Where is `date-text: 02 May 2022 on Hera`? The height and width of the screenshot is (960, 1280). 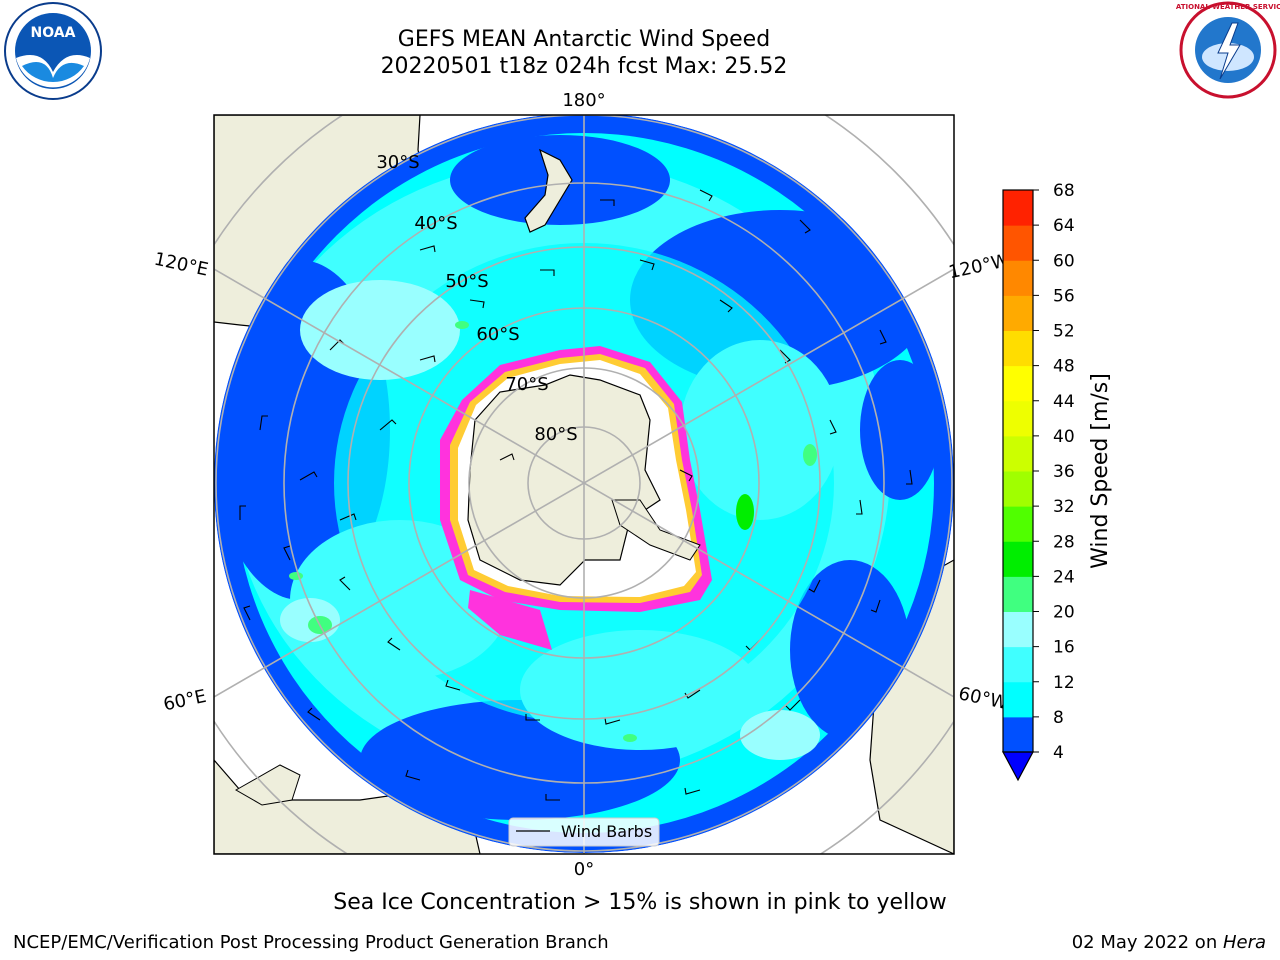 date-text: 02 May 2022 on Hera is located at coordinates (1169, 942).